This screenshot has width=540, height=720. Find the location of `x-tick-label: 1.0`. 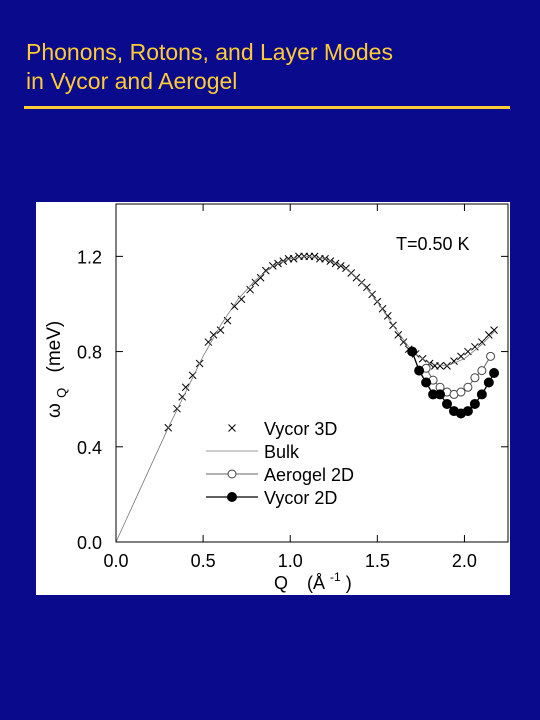

x-tick-label: 1.0 is located at coordinates (290, 561).